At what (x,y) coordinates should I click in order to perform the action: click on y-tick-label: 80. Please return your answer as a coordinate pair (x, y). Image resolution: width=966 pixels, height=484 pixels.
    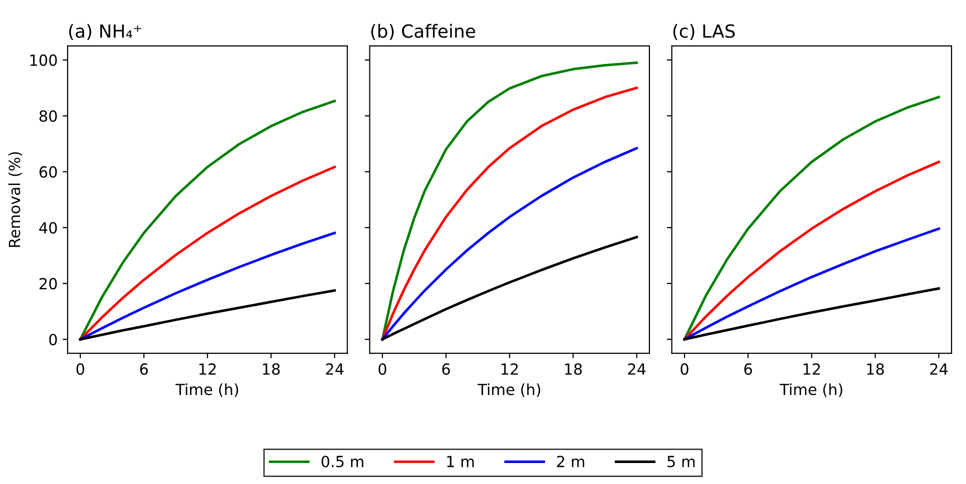
    Looking at the image, I should click on (48, 116).